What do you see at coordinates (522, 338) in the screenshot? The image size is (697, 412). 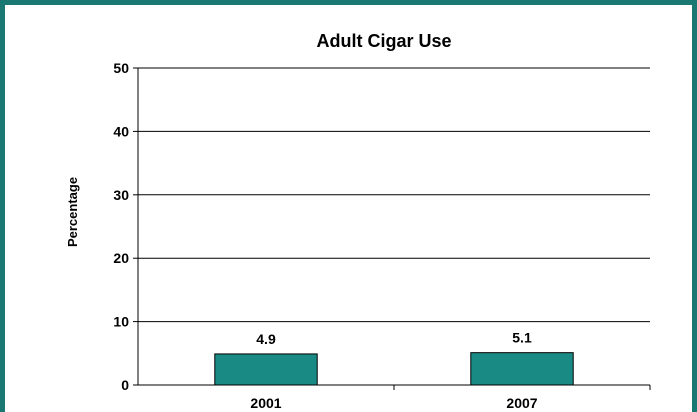 I see `data-label-2007: 5.1` at bounding box center [522, 338].